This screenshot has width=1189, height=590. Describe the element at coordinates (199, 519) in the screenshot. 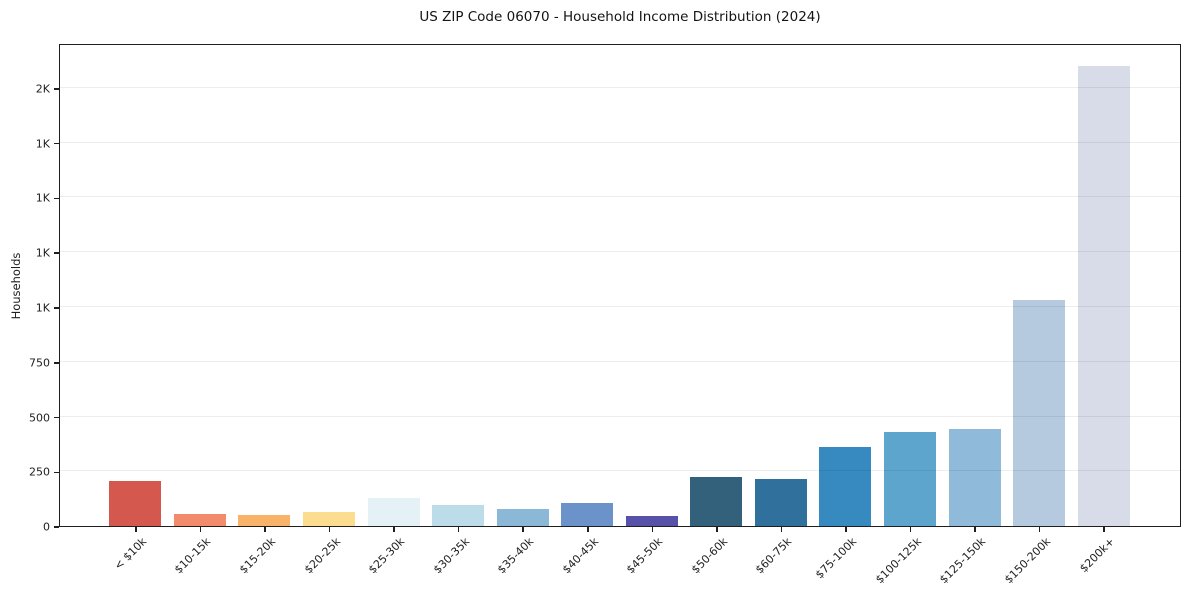

I see `bar-10-15k` at that location.